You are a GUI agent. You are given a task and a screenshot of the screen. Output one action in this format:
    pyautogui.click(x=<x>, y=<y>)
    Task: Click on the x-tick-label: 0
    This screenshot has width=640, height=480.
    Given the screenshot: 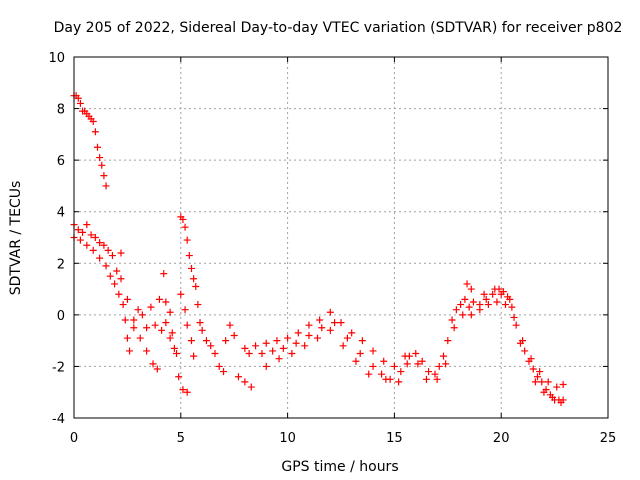 What is the action you would take?
    pyautogui.click(x=74, y=438)
    